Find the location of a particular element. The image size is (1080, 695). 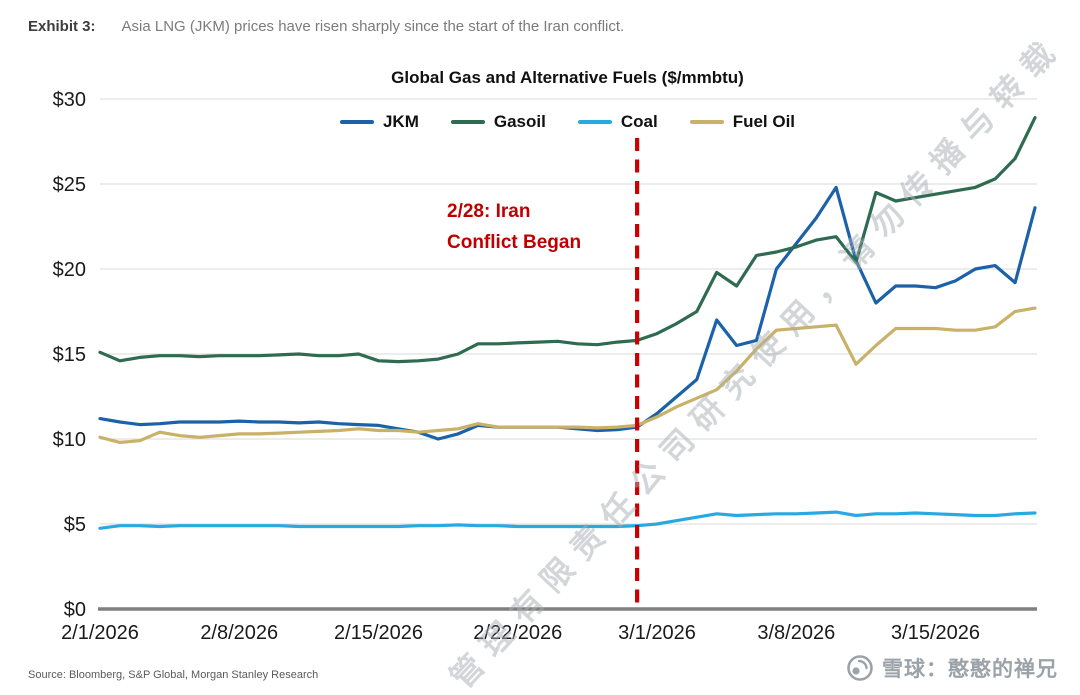

brand-watermark: 雪球：憨憨的禅兄 is located at coordinates (952, 668).